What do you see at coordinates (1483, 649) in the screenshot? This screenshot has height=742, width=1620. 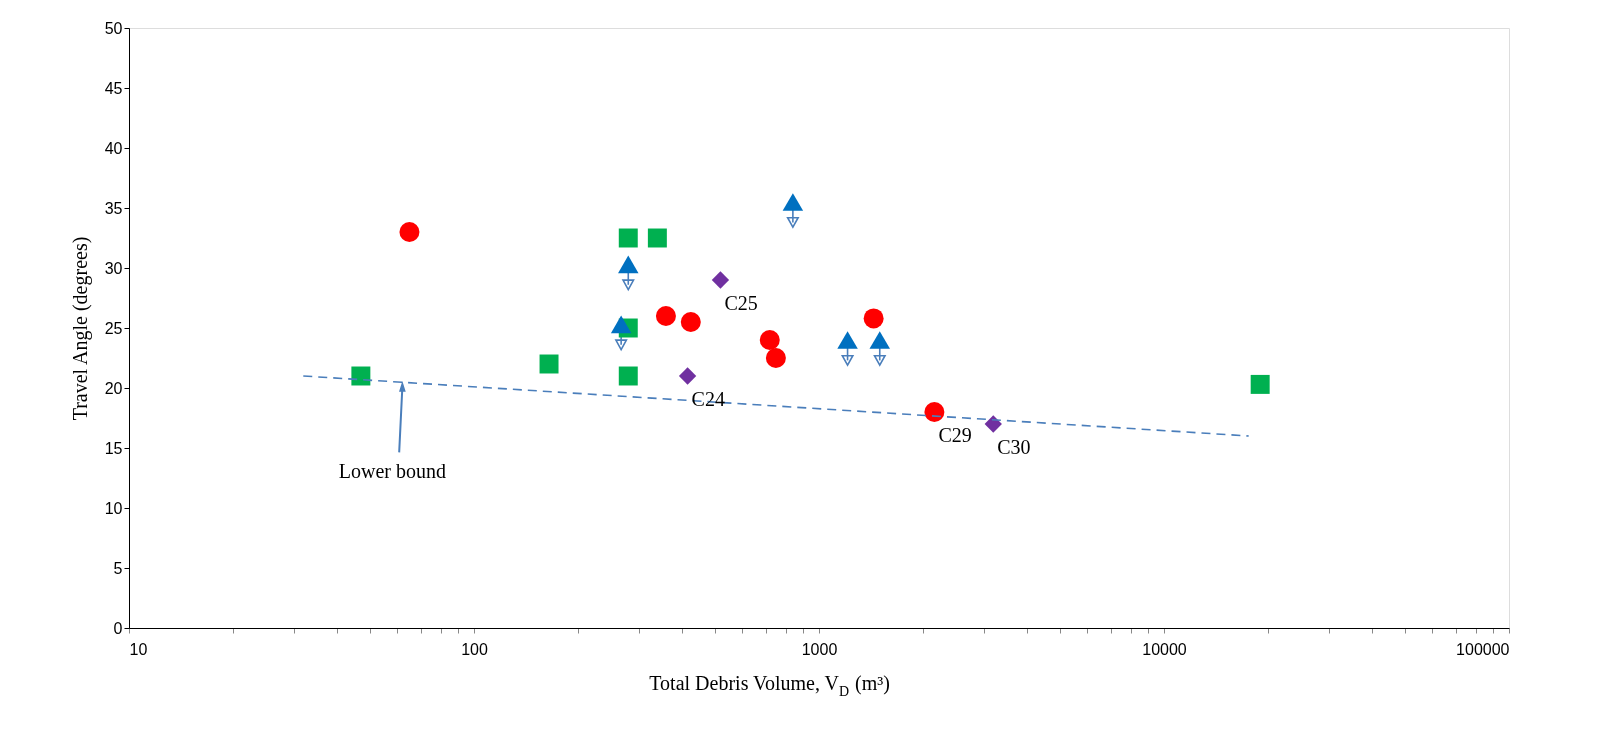 I see `x-tick-label: 100000` at bounding box center [1483, 649].